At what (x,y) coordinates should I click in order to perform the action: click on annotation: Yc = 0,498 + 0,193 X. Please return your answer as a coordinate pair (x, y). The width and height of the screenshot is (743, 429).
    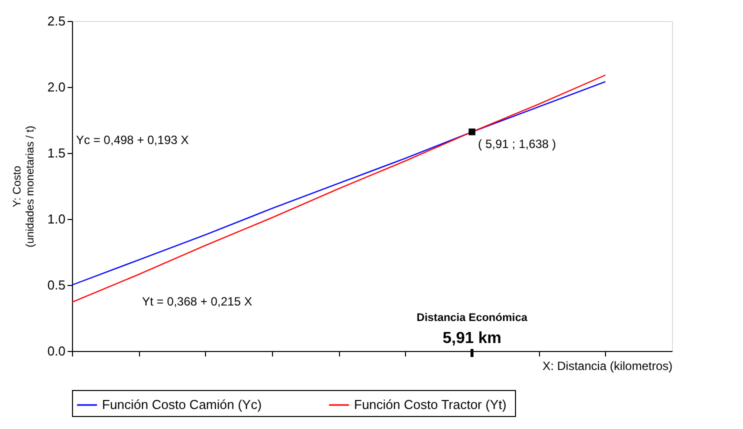
    Looking at the image, I should click on (132, 139).